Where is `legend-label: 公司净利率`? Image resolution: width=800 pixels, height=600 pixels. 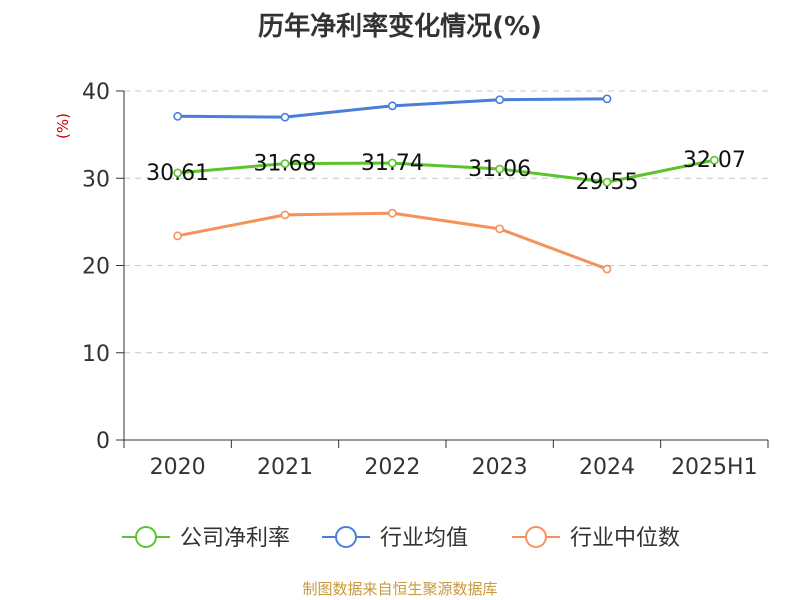
legend-label: 公司净利率 is located at coordinates (235, 538).